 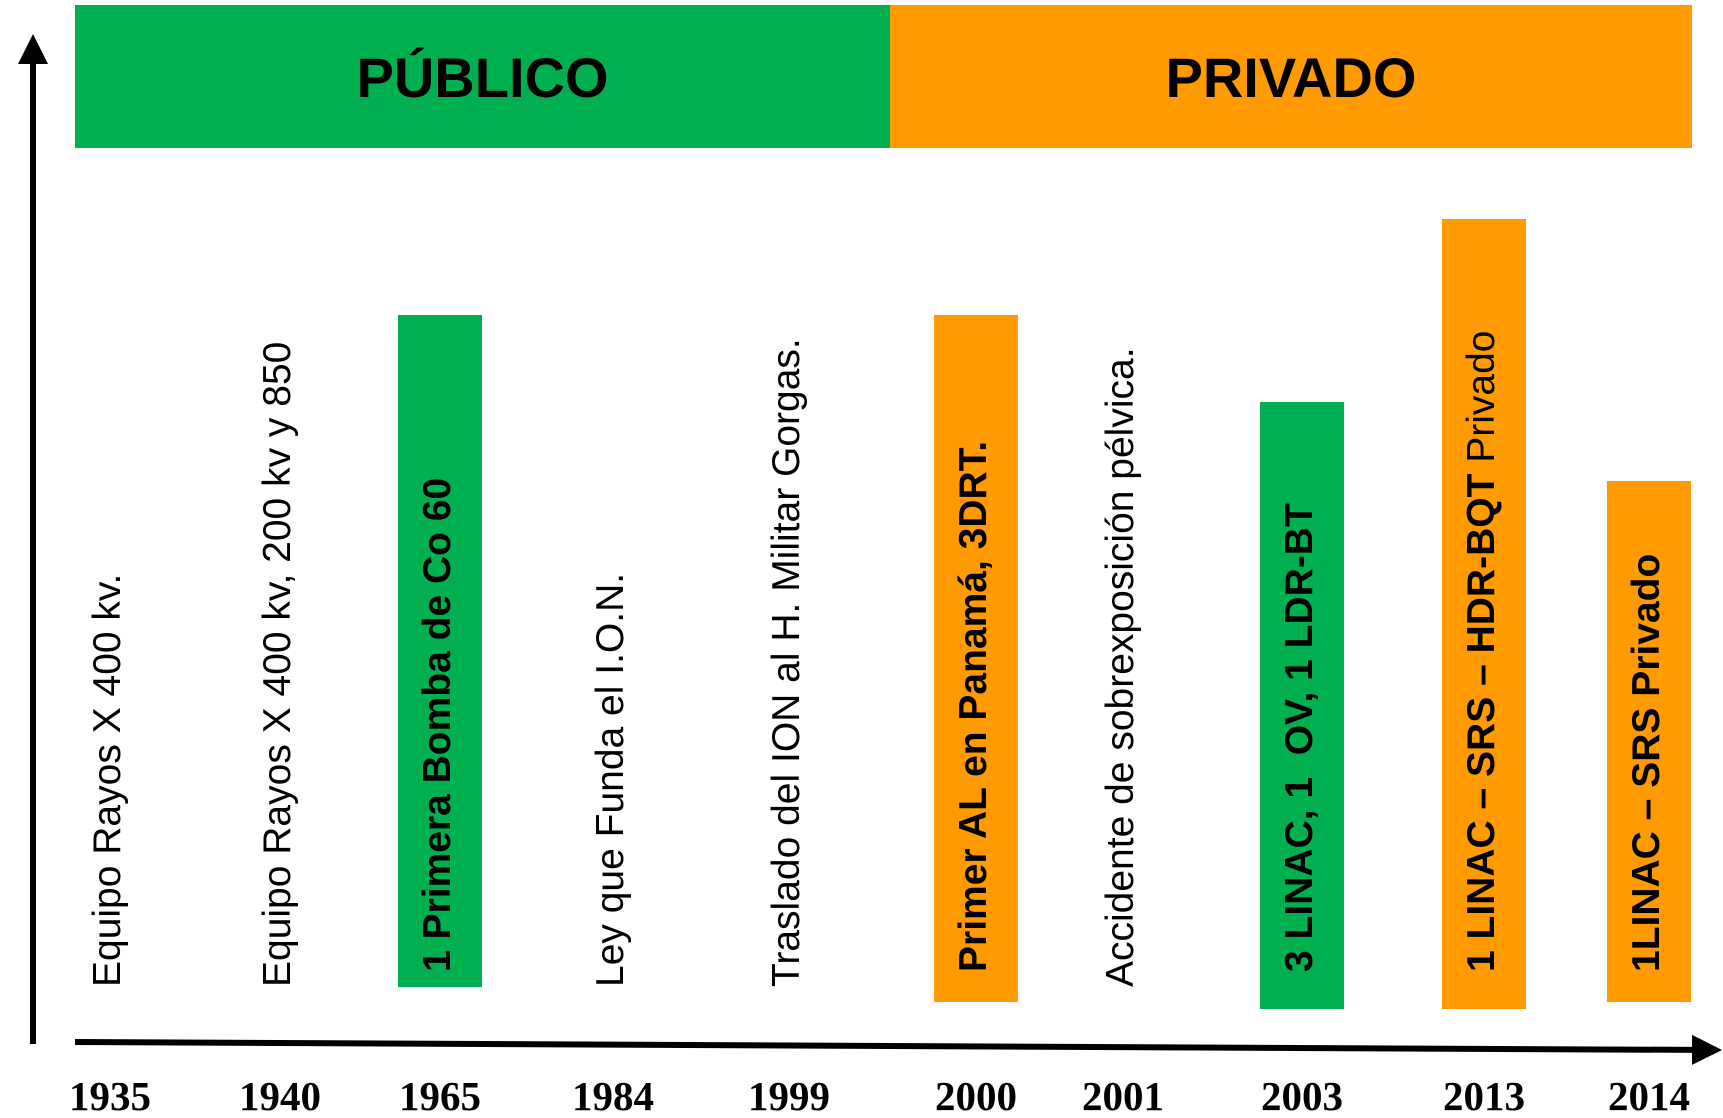 I want to click on event-text: 1LINAC – SRS Privado, so click(x=1646, y=763).